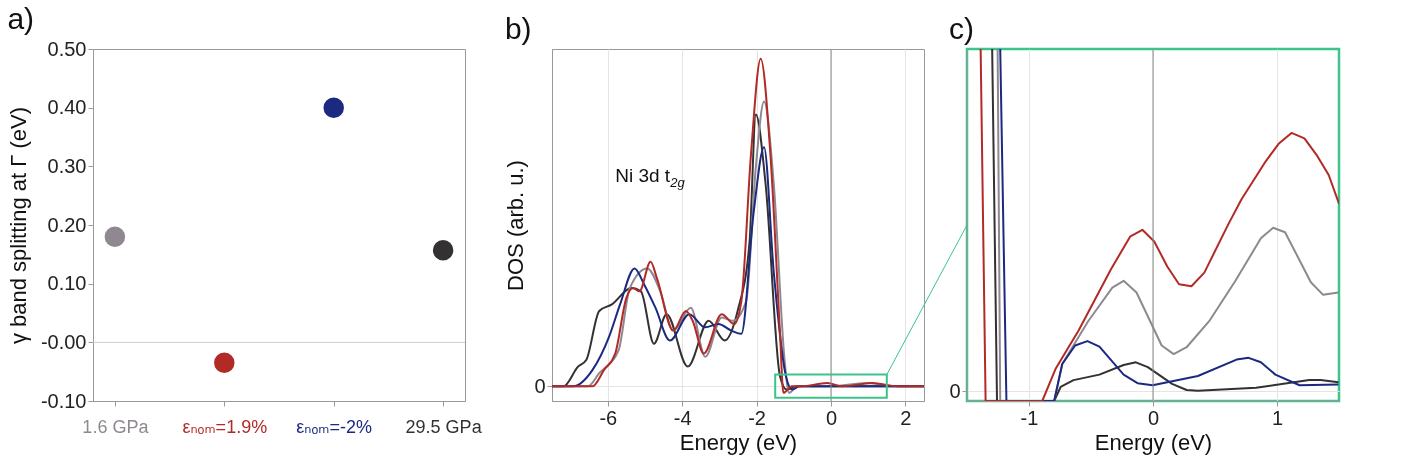  I want to click on chart-title: c), so click(961, 28).